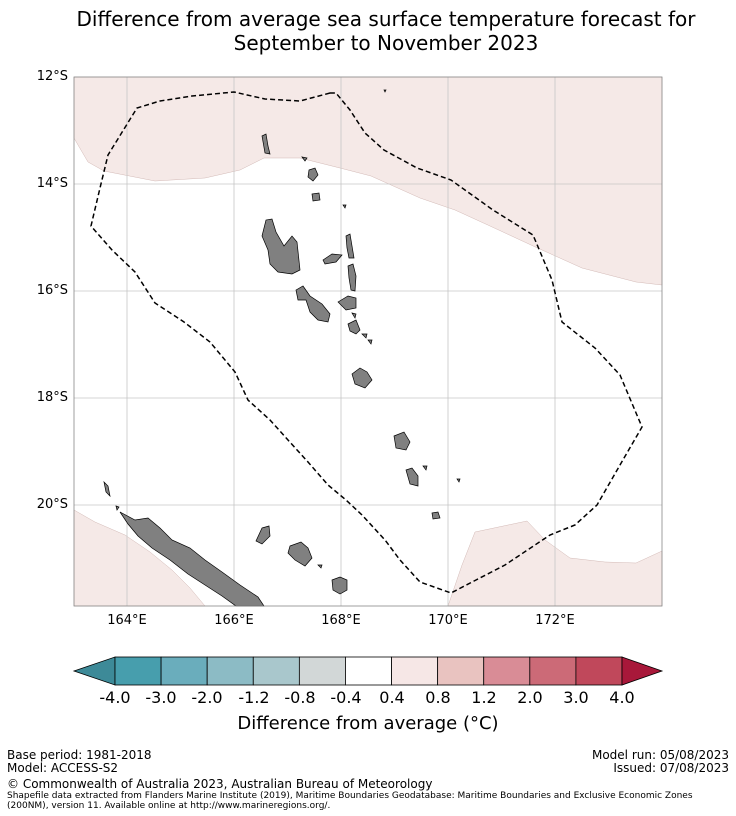 This screenshot has height=816, width=736. What do you see at coordinates (332, 259) in the screenshot?
I see `island-ambae` at bounding box center [332, 259].